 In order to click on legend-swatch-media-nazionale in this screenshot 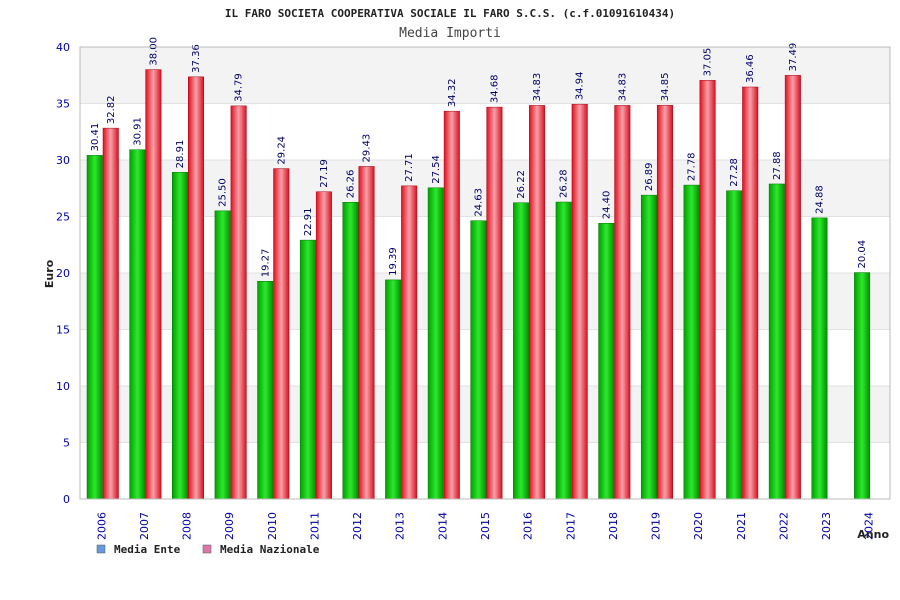, I will do `click(207, 549)`.